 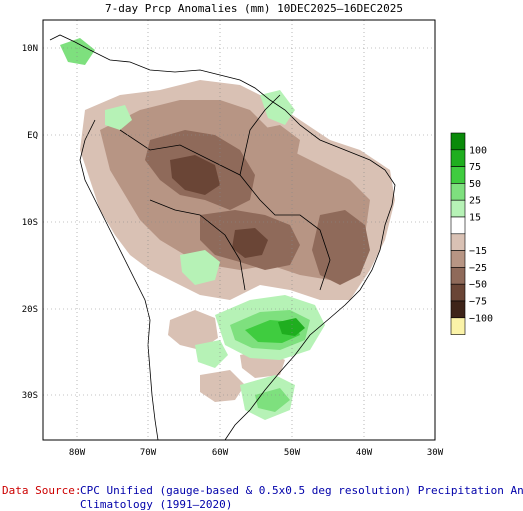 I want to click on legend-label: −100, so click(x=481, y=318).